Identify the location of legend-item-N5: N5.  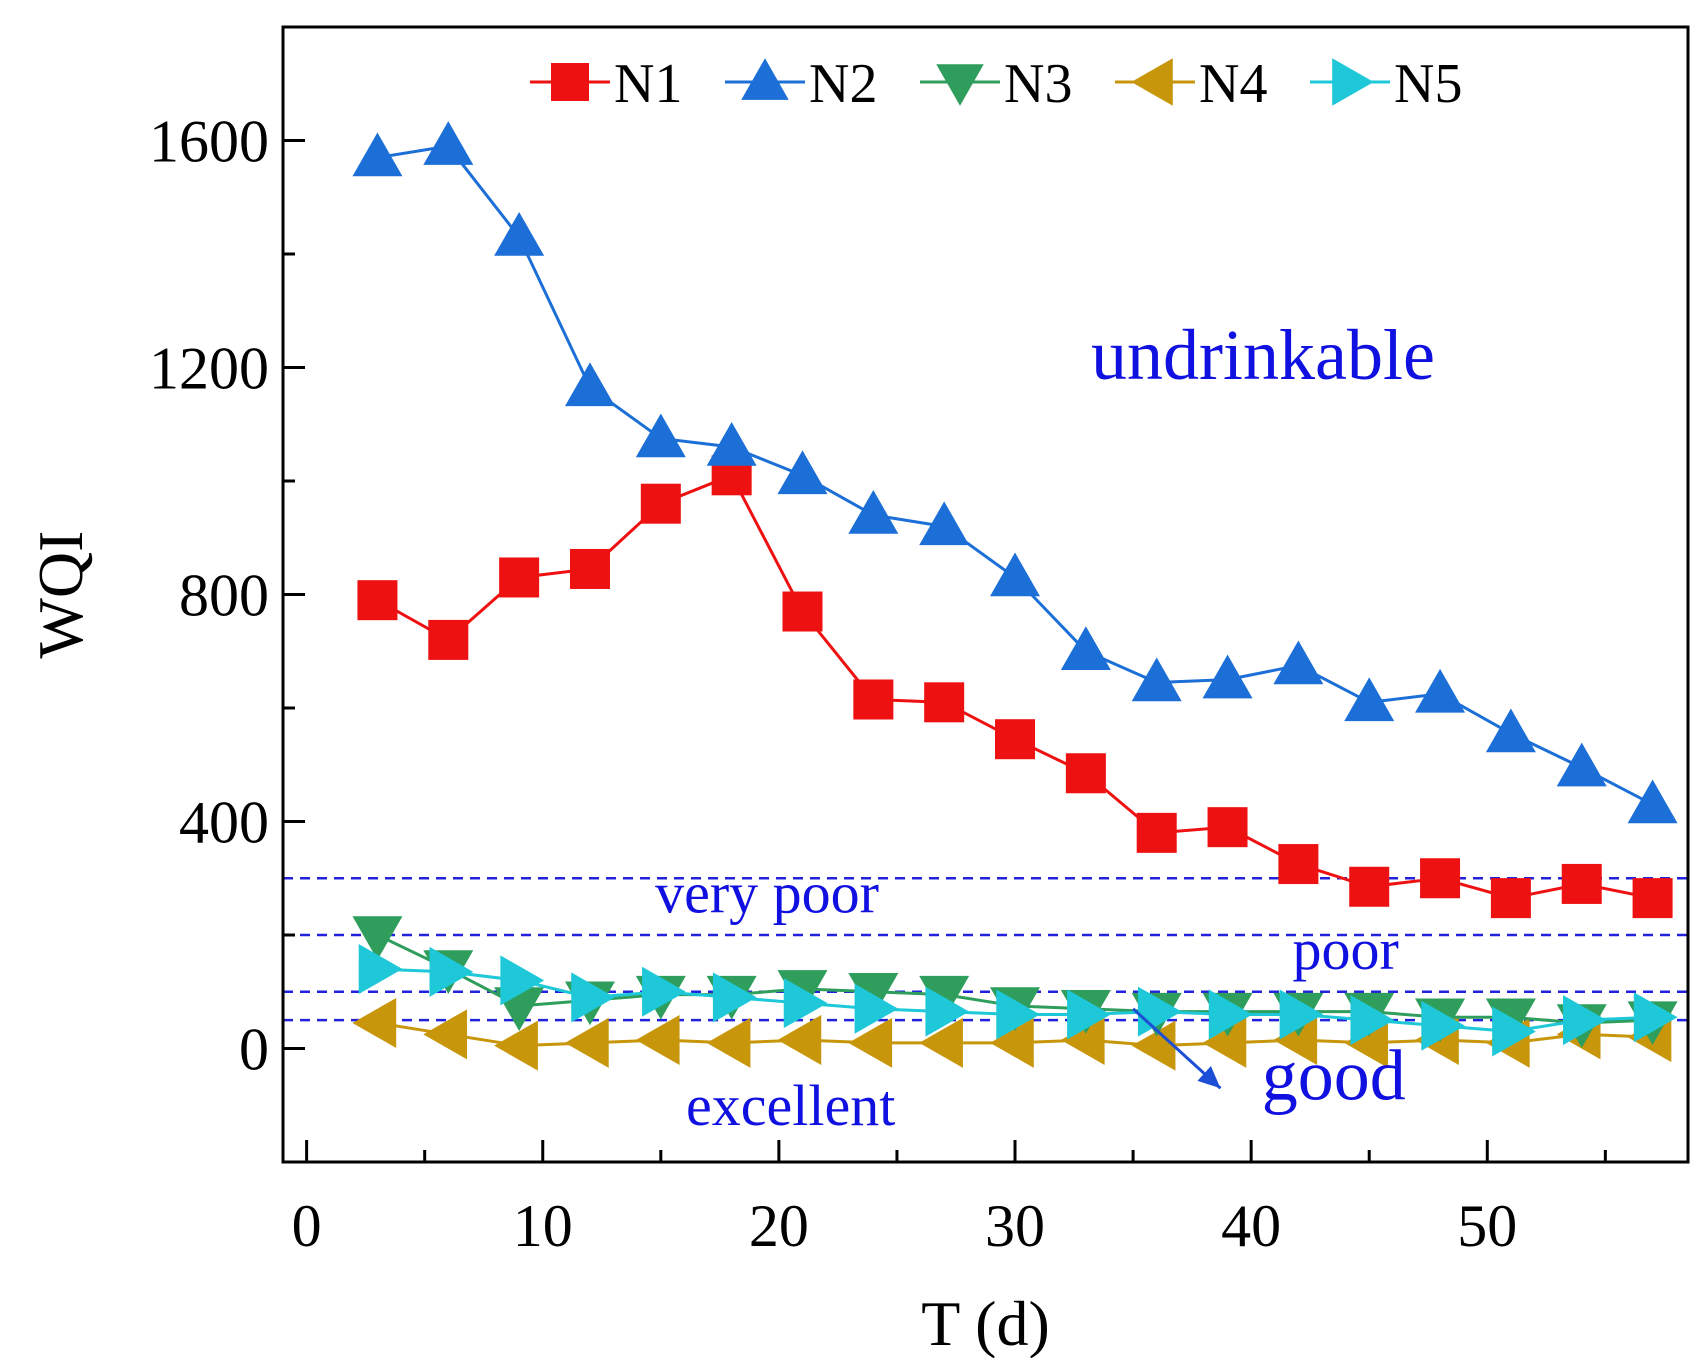
(1386, 84).